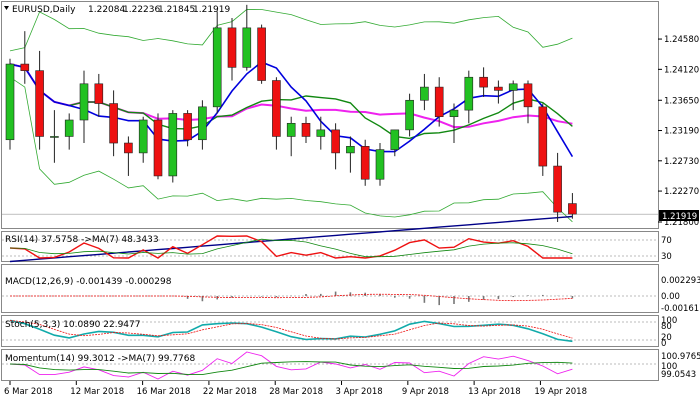  I want to click on triangle-down-icon, so click(6, 8).